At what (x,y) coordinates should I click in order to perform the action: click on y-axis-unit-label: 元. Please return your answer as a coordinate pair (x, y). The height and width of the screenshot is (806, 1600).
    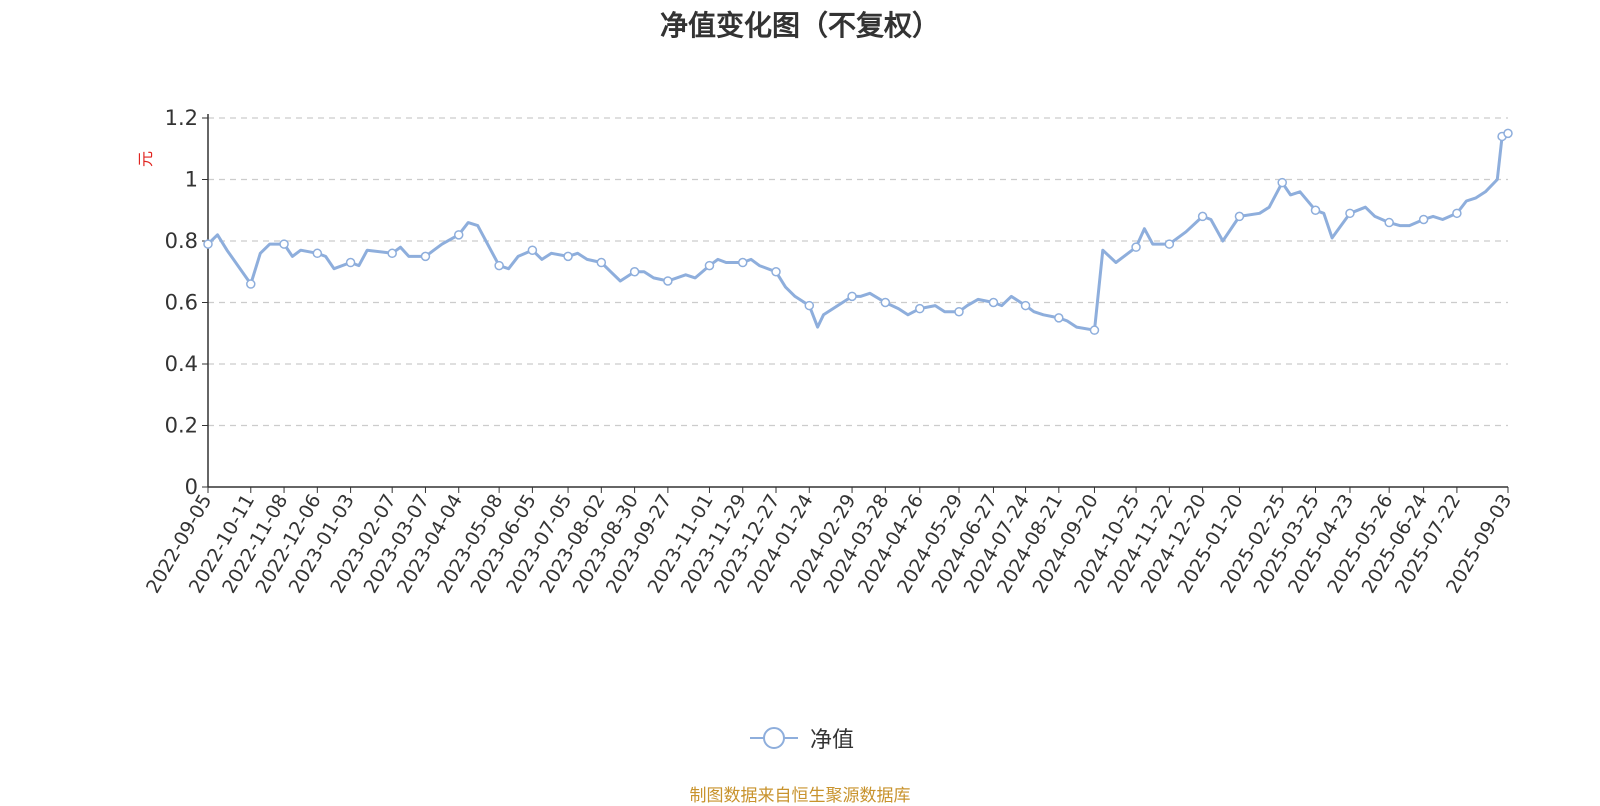
    Looking at the image, I should click on (145, 159).